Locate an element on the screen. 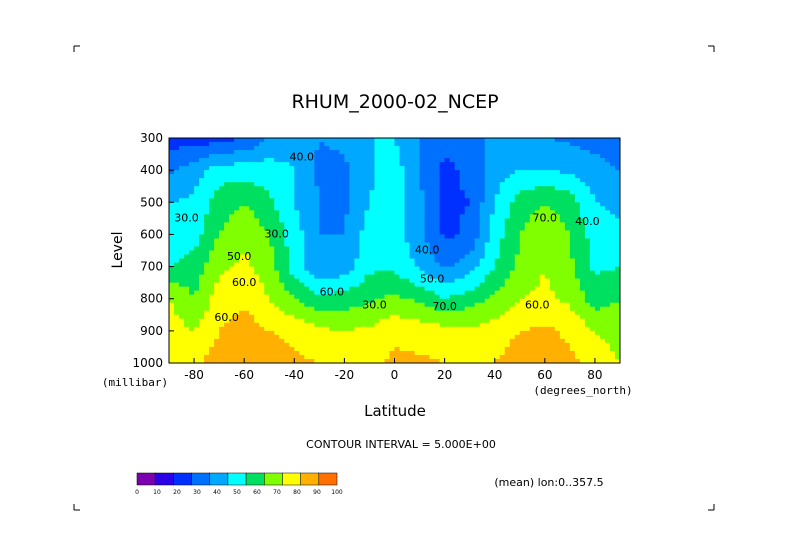 The width and height of the screenshot is (789, 558). corner-mark-top-right is located at coordinates (711, 48).